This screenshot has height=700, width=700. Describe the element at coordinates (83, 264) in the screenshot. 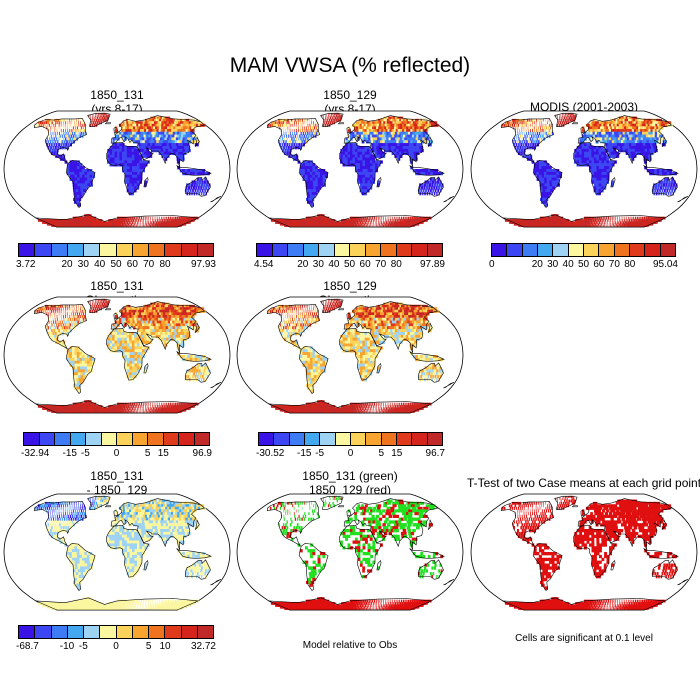

I see `colorbar-tick-label: 30` at that location.